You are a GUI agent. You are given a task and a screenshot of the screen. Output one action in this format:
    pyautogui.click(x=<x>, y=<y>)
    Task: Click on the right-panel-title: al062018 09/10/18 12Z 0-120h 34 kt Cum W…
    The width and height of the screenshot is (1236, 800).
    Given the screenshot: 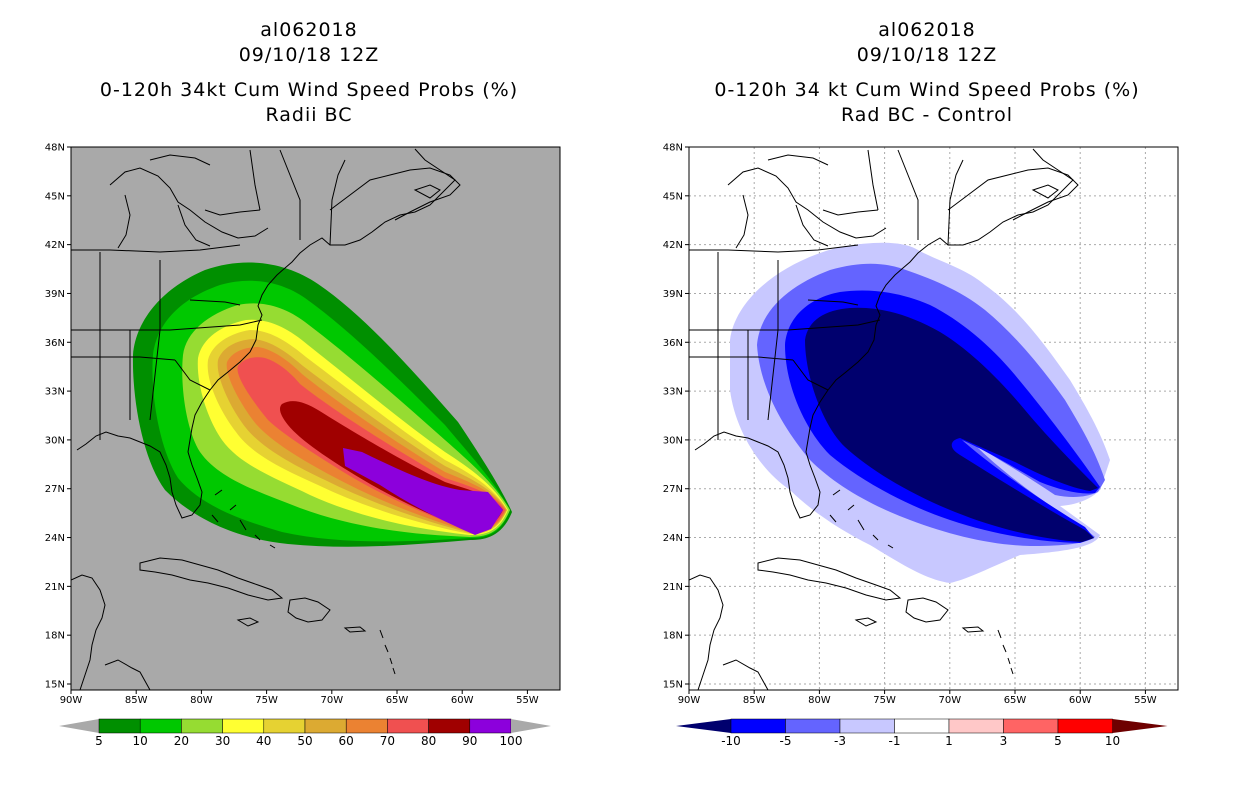 What is the action you would take?
    pyautogui.click(x=927, y=73)
    